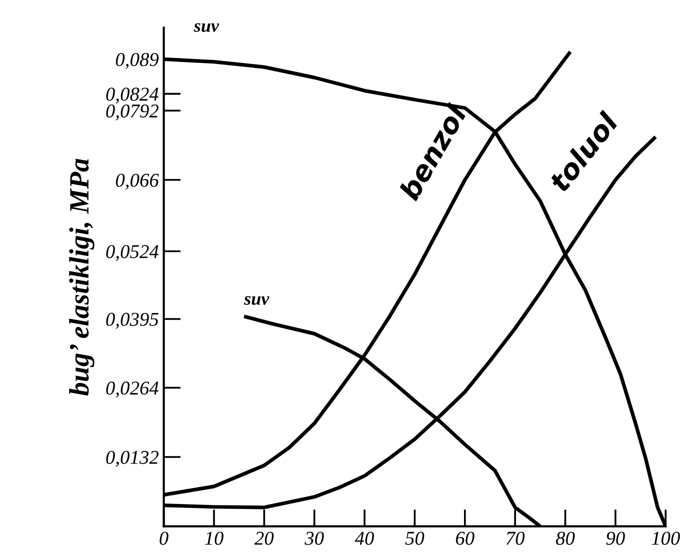 This screenshot has height=554, width=697. Describe the element at coordinates (132, 390) in the screenshot. I see `y-tick-label: 0,0264` at that location.